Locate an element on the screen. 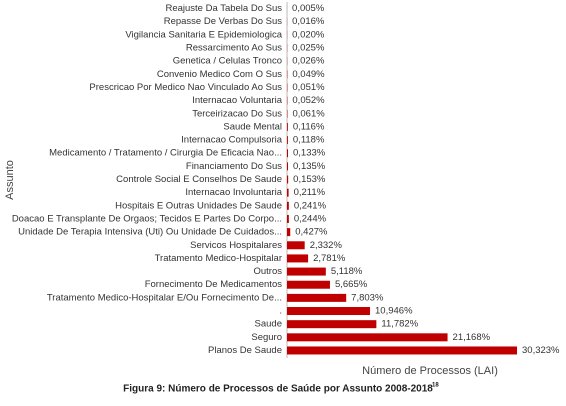 The image size is (566, 406). y-tick-label: Servicos Hospitalares is located at coordinates (236, 245).